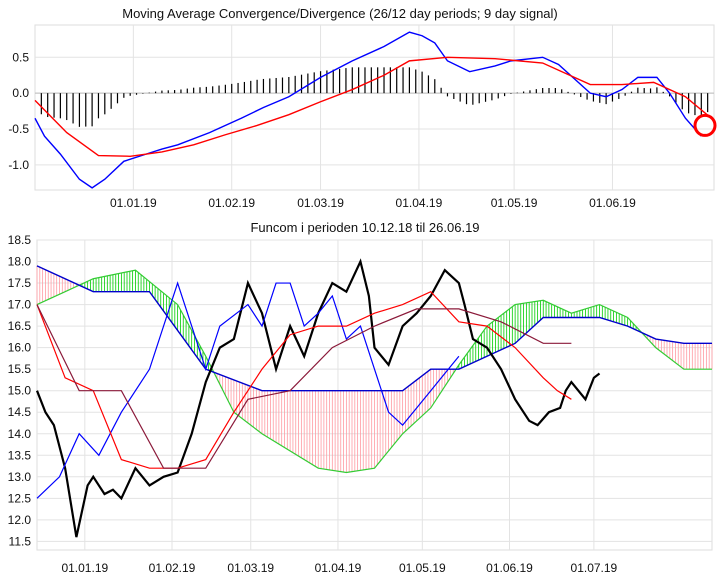 The height and width of the screenshot is (579, 719). Describe the element at coordinates (20, 434) in the screenshot. I see `price-y-tick-label: 14.0` at that location.